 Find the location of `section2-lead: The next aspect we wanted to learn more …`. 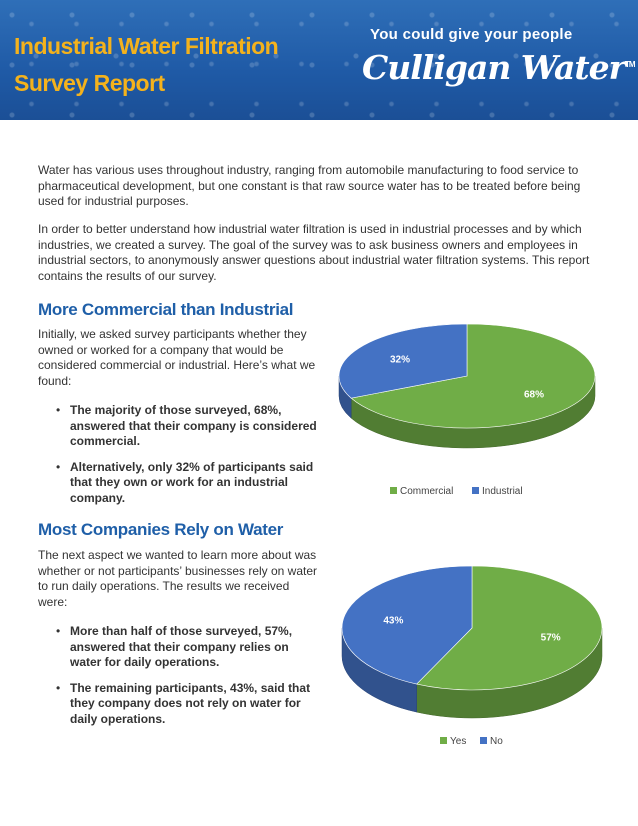

section2-lead: The next aspect we wanted to learn more … is located at coordinates (178, 578).